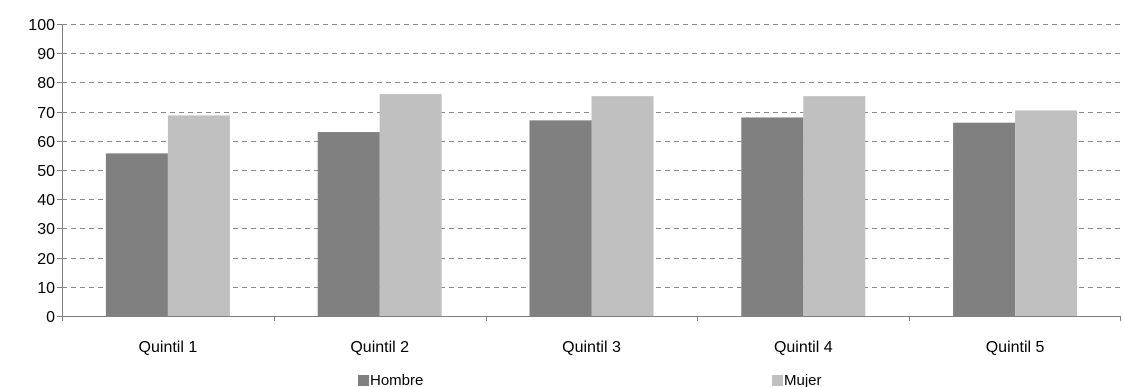 Image resolution: width=1123 pixels, height=387 pixels. What do you see at coordinates (803, 379) in the screenshot?
I see `legend-label-mujer: Mujer` at bounding box center [803, 379].